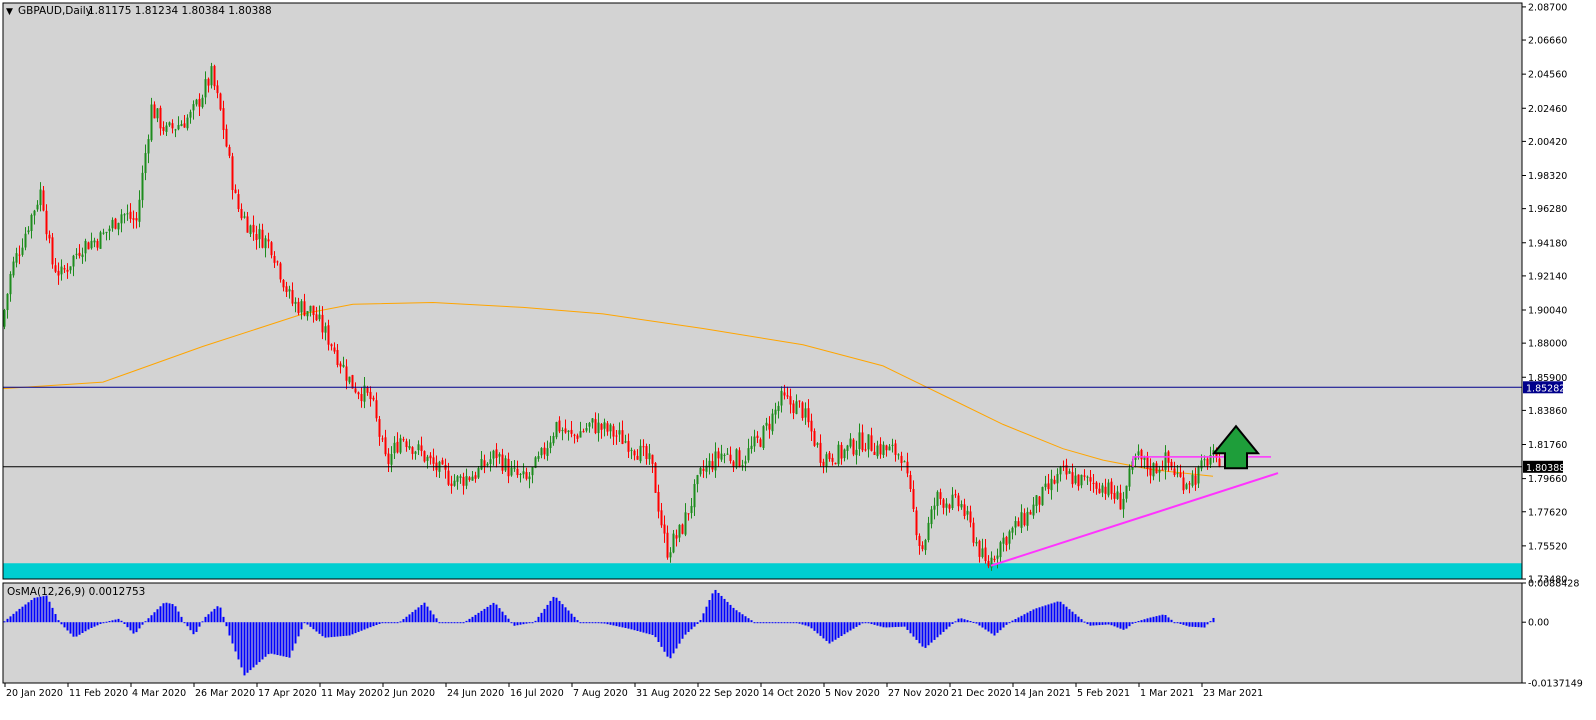 Image resolution: width=1596 pixels, height=720 pixels. Describe the element at coordinates (1547, 109) in the screenshot. I see `price-tick-label: 2.02460` at that location.